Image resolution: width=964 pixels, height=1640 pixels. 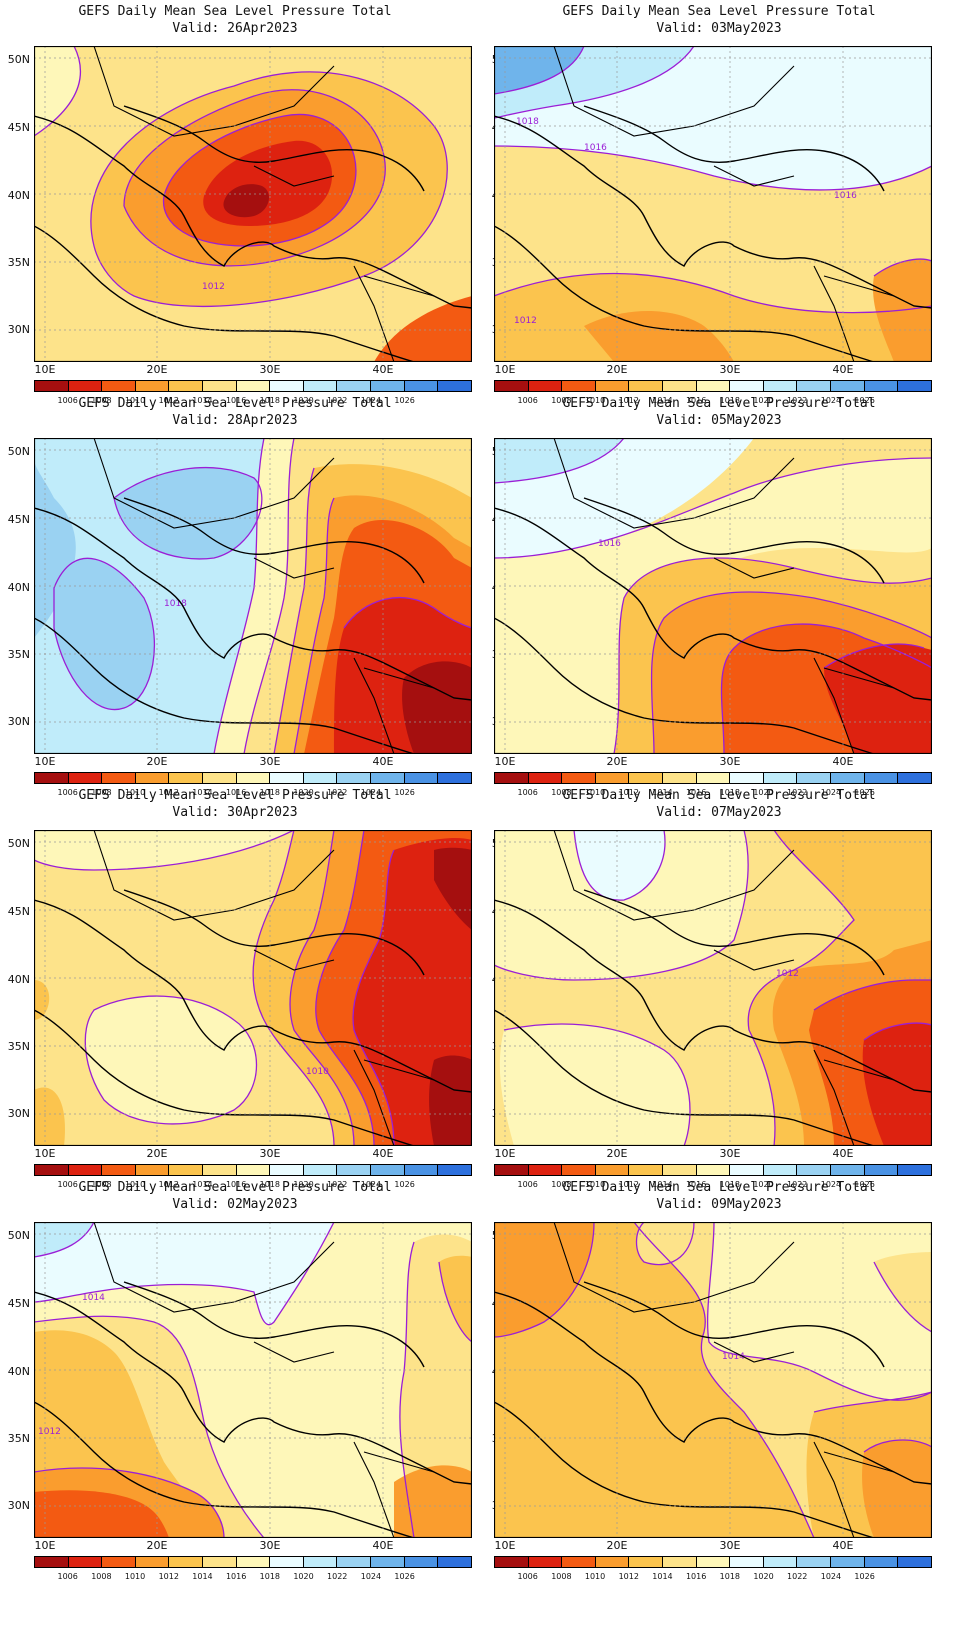 I want to click on pressure-map: 1018 1016 1016 1012, so click(x=713, y=204).